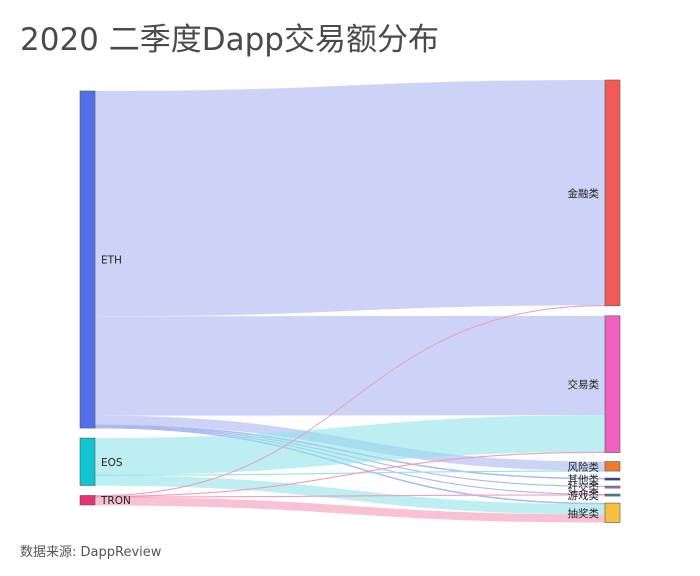  Describe the element at coordinates (584, 466) in the screenshot. I see `node-label-risk: 风险类` at that location.